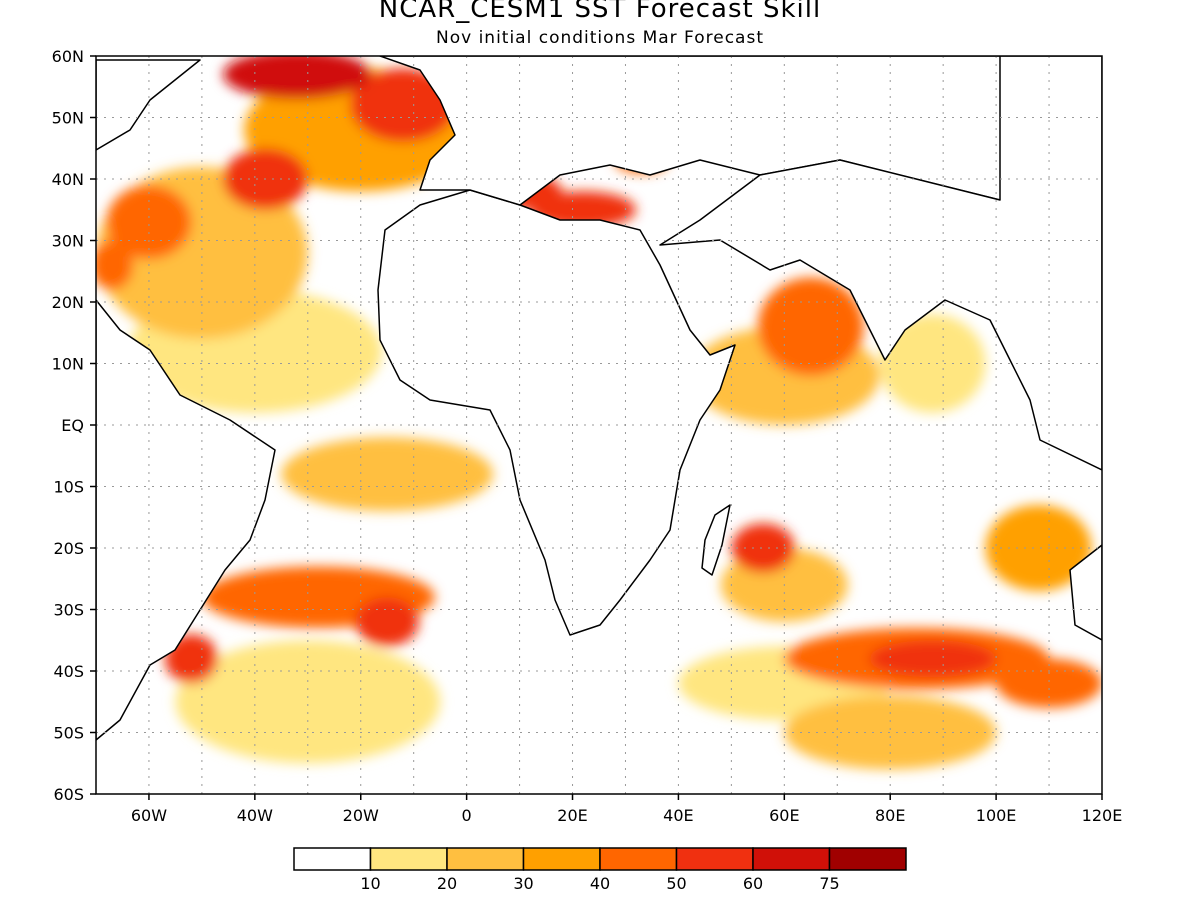 This screenshot has width=1200, height=900. Describe the element at coordinates (149, 815) in the screenshot. I see `lon-label: 60W` at that location.